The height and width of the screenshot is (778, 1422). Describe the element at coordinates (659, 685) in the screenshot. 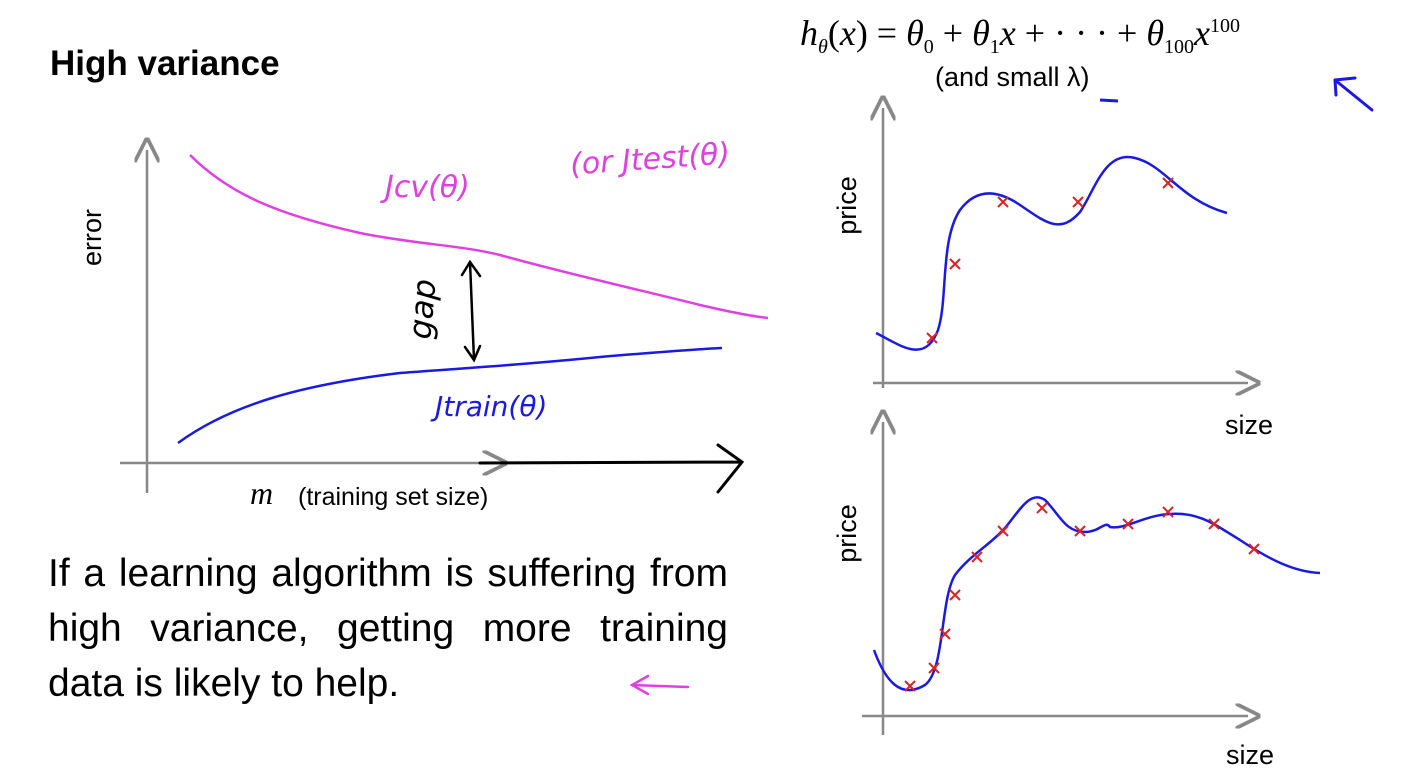

I see `magenta-arrow-icon` at that location.